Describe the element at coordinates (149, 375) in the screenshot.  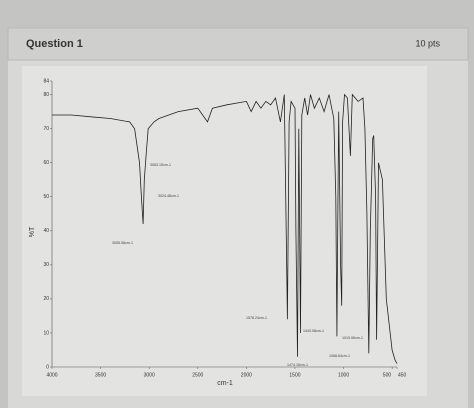
I see `x-tick-label: 3000` at that location.